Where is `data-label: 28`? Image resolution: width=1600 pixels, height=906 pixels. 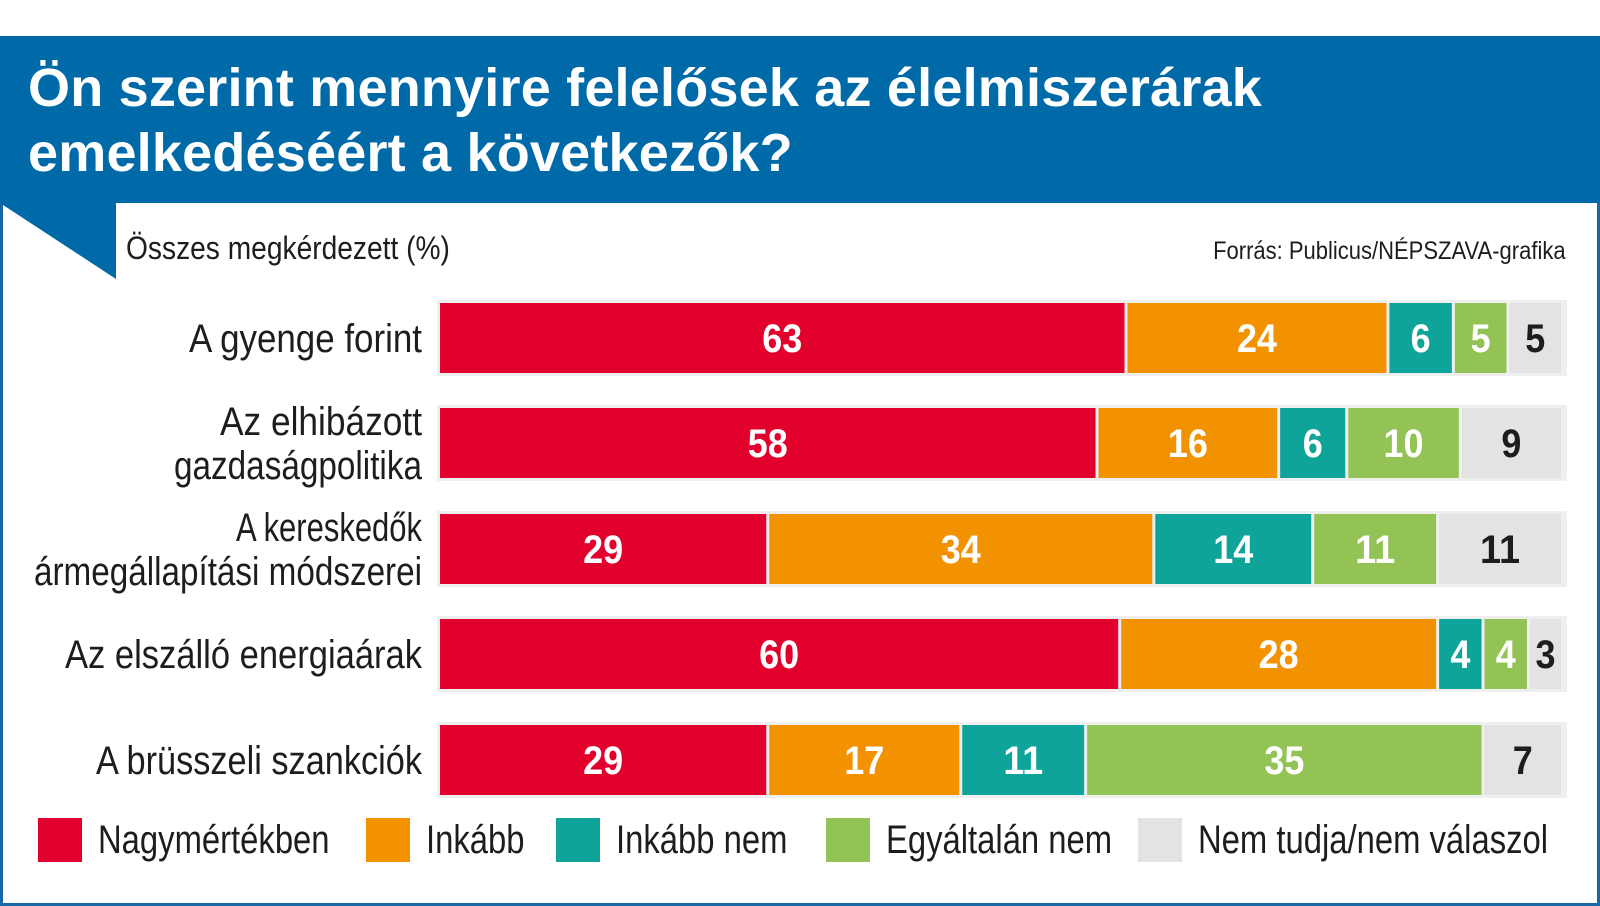 data-label: 28 is located at coordinates (1279, 655).